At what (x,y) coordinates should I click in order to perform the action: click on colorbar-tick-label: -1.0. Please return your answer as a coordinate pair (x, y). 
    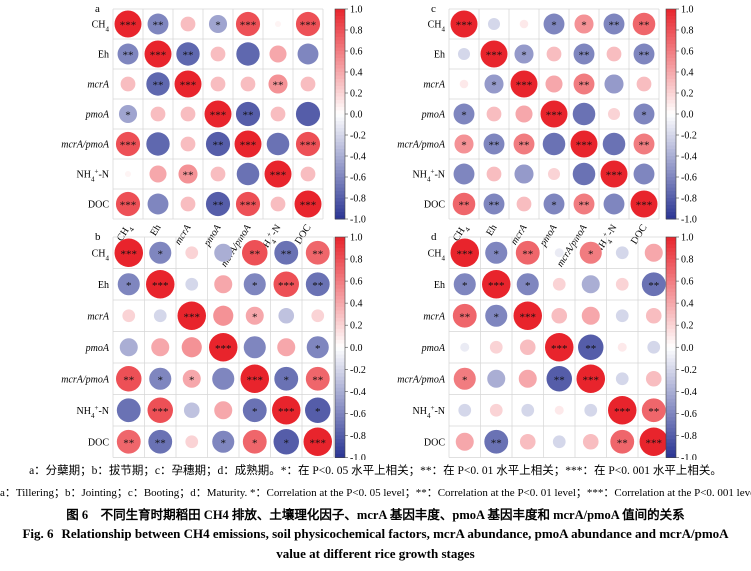
    Looking at the image, I should click on (689, 456).